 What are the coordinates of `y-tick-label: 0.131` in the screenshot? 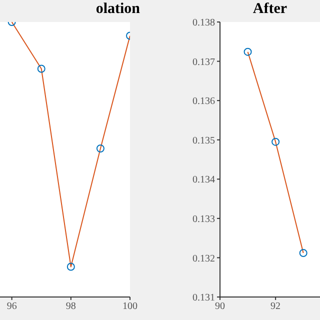 It's located at (203, 298).